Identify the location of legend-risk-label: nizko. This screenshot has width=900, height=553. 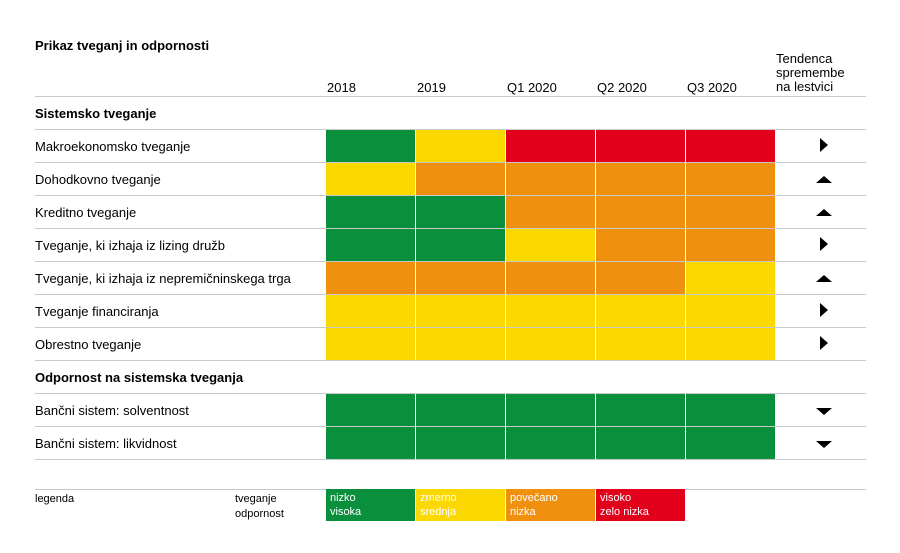
(343, 498).